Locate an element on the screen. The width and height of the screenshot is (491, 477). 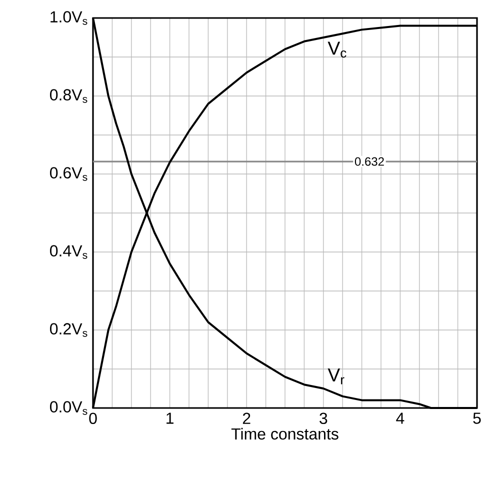
series-label: V$_{r}$ is located at coordinates (336, 376).